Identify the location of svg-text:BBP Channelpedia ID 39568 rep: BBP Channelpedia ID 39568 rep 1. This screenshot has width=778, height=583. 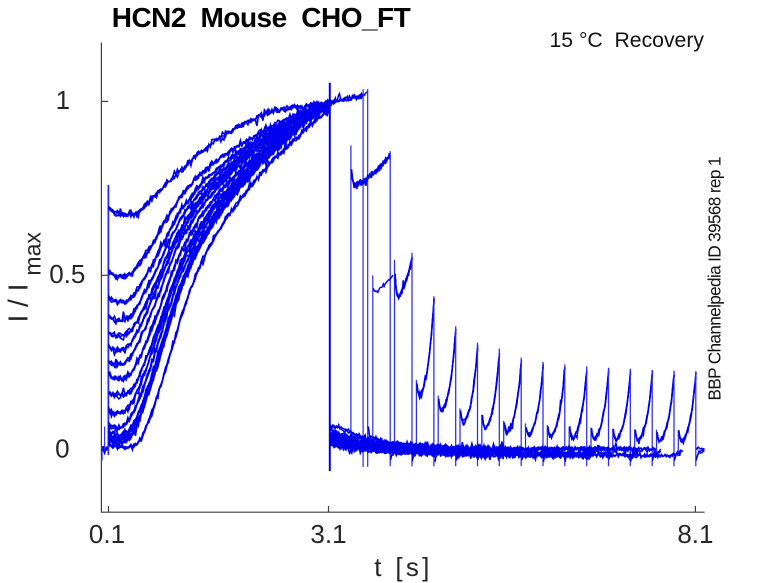
(715, 278).